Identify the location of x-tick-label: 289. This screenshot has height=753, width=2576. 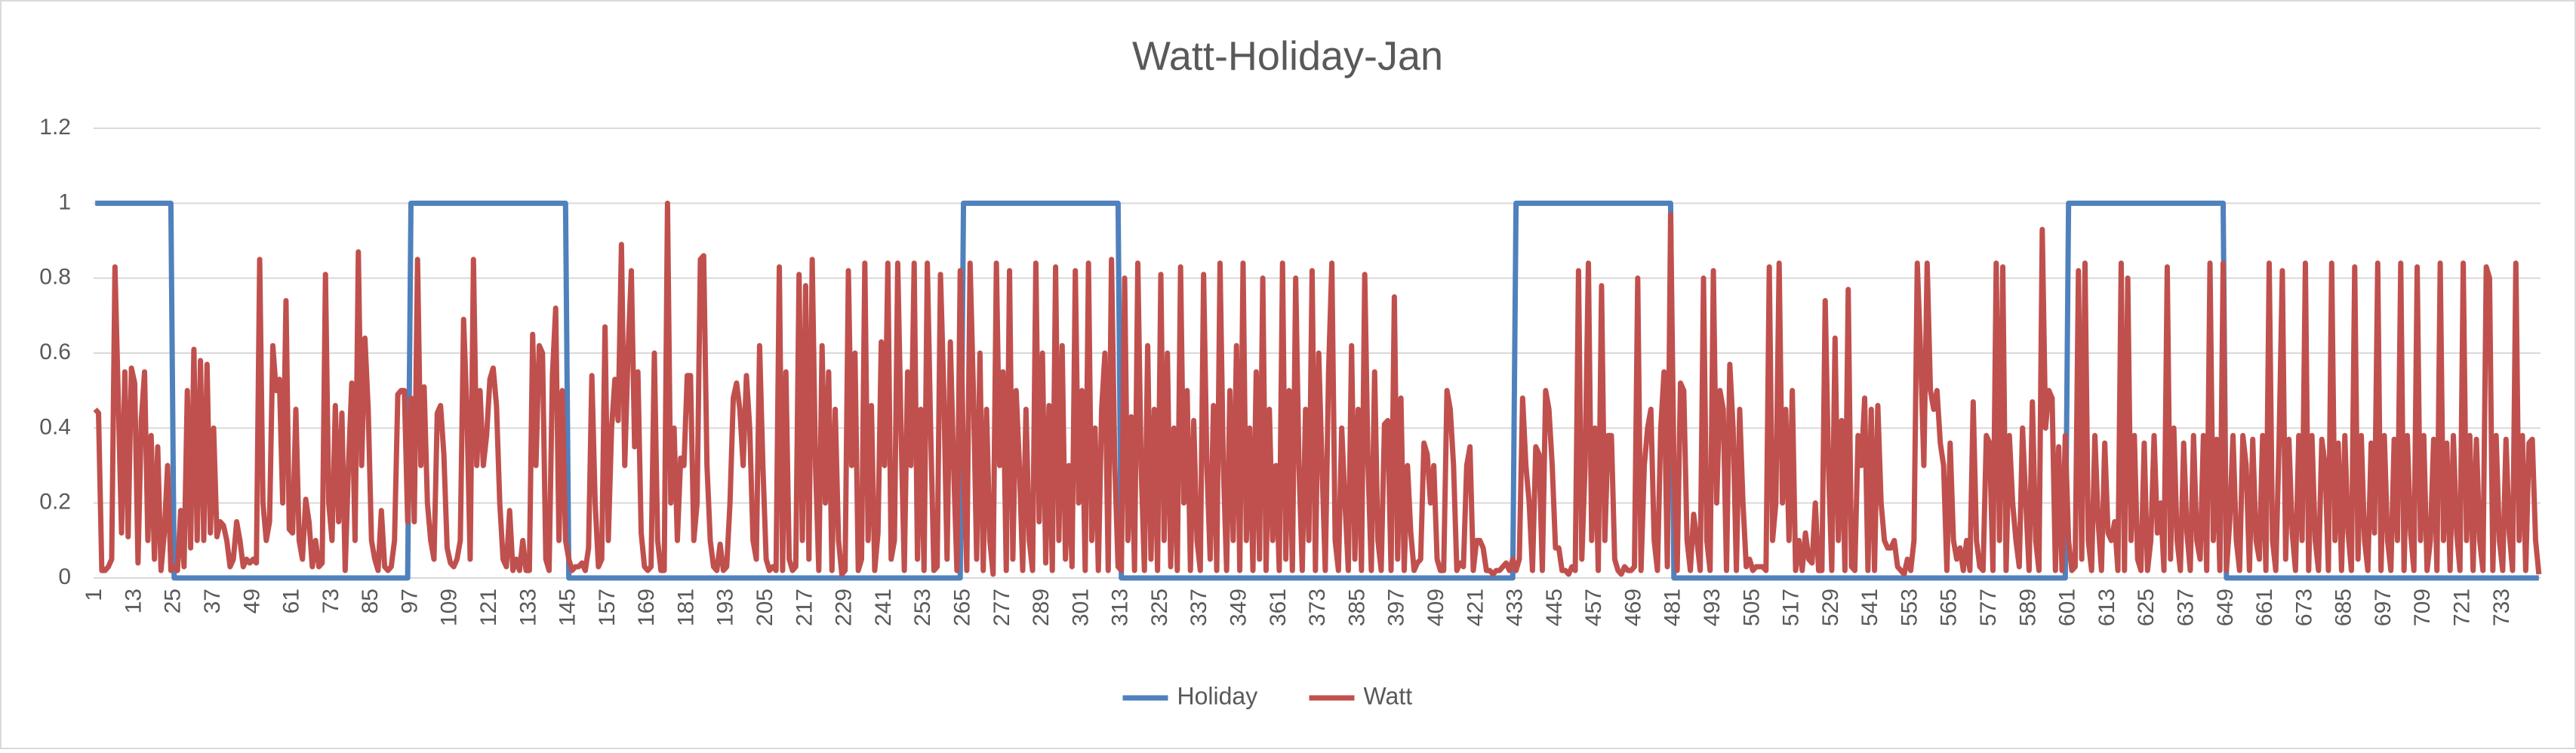
(1041, 607).